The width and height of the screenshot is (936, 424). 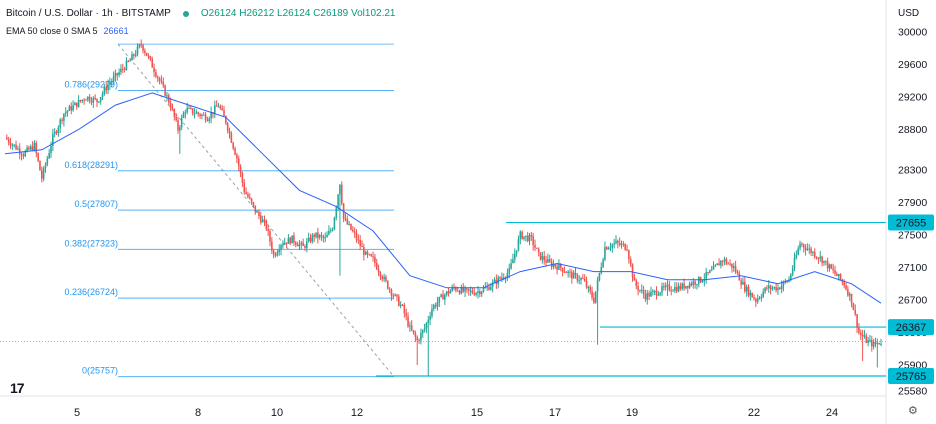 I want to click on x-tick-label: 8, so click(x=198, y=413).